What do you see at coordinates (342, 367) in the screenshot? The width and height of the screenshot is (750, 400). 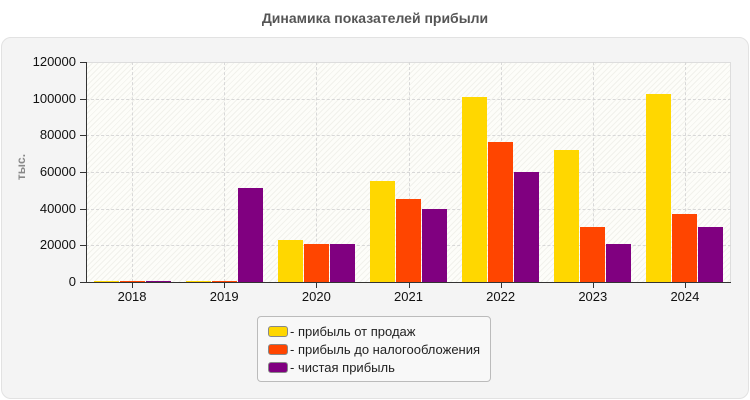 I see `legend-label: - чистая прибыль` at bounding box center [342, 367].